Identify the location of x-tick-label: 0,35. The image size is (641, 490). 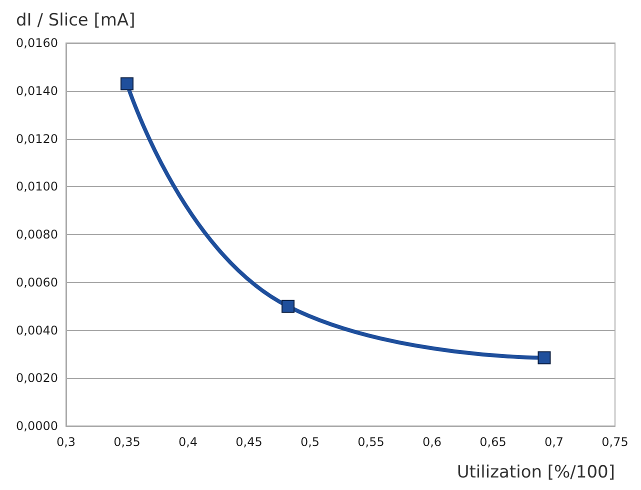
(127, 442).